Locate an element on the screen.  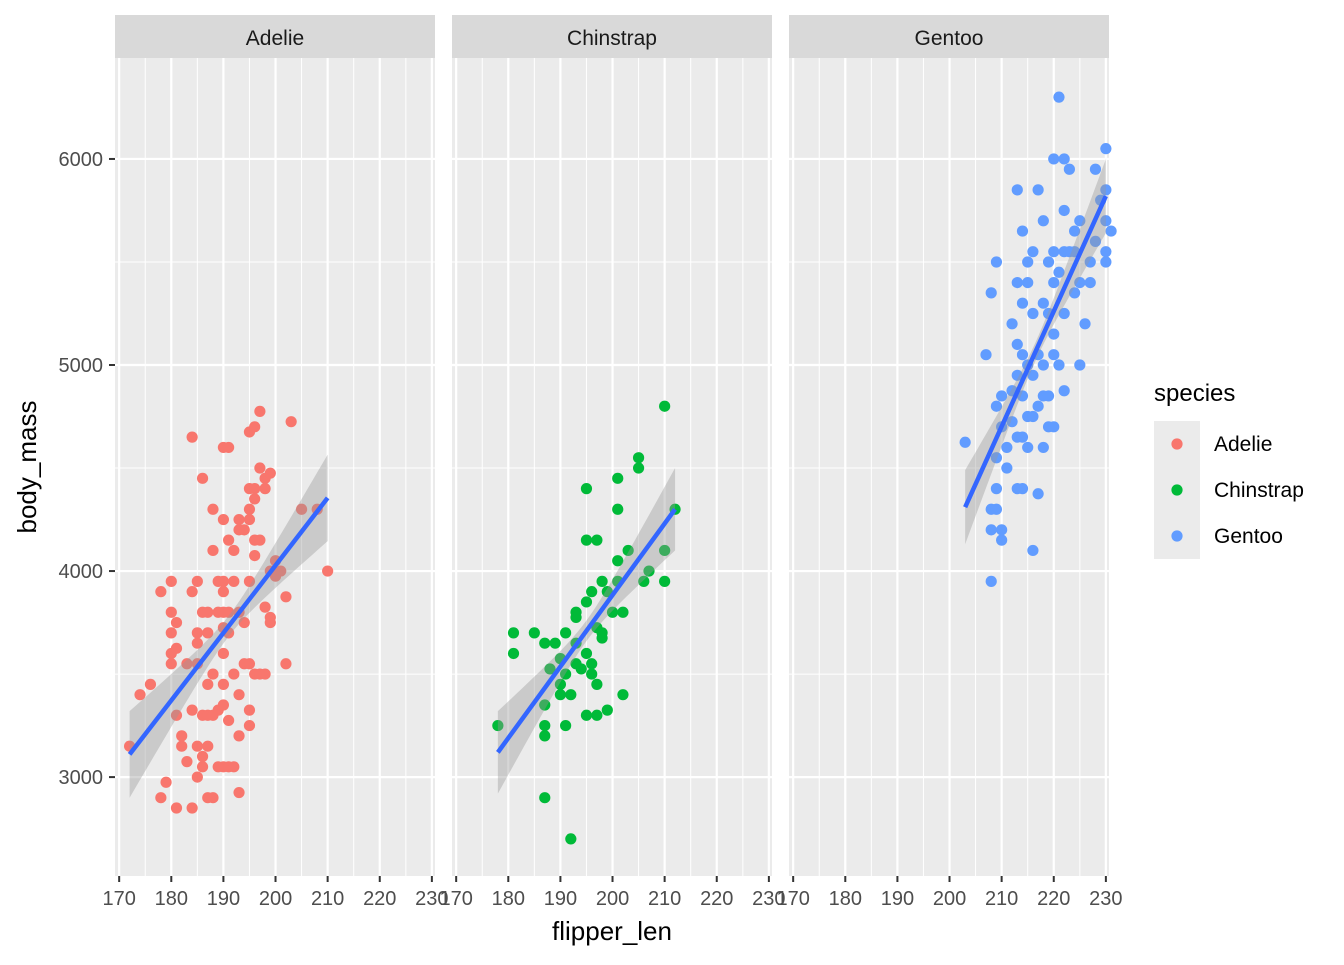
legend-item-adelie: Adelie is located at coordinates (1213, 444).